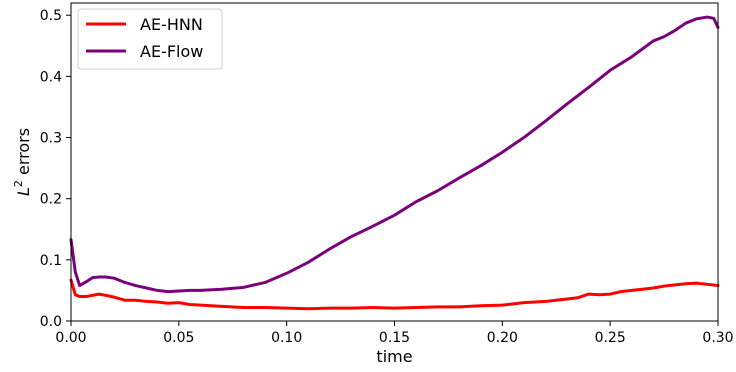  I want to click on x-axis-label: time, so click(394, 356).